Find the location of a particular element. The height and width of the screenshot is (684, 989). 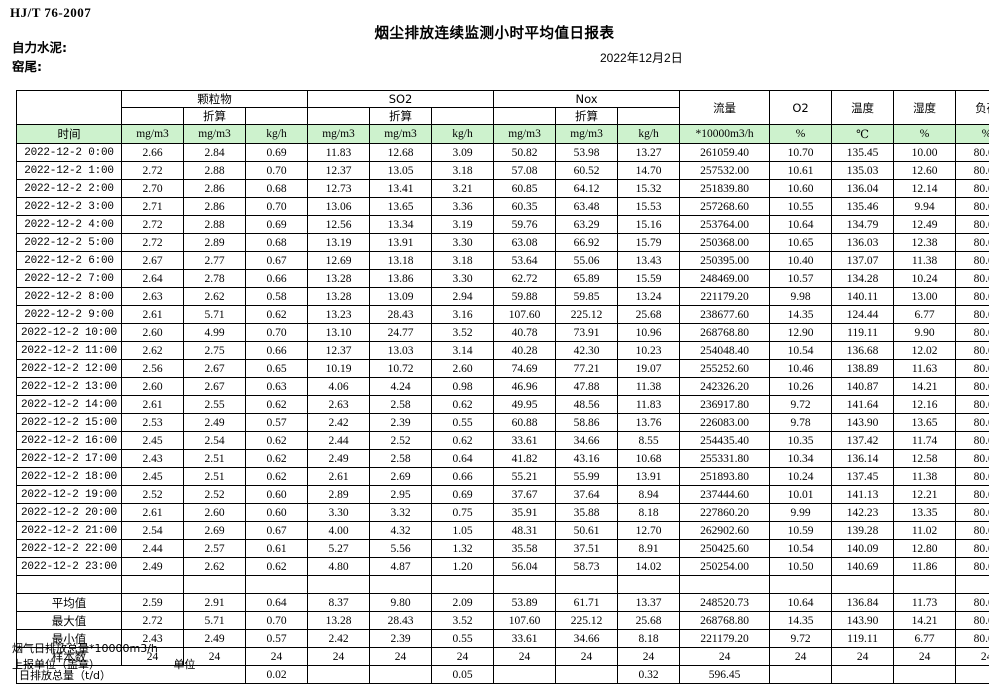

data-cell-5: 4.32 is located at coordinates (401, 531).